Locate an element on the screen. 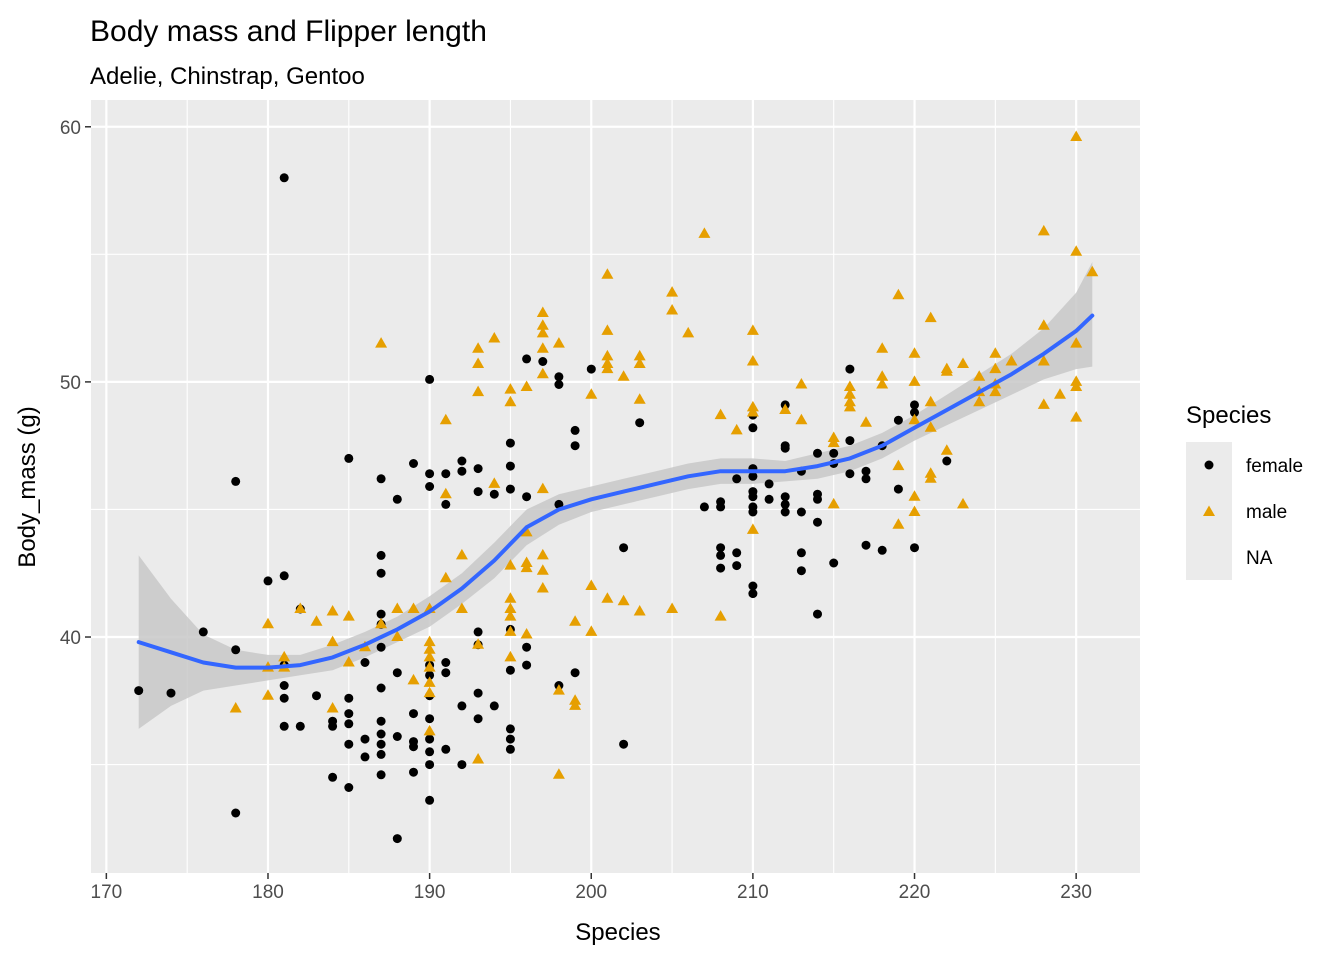  legend-title: Species is located at coordinates (1228, 415).